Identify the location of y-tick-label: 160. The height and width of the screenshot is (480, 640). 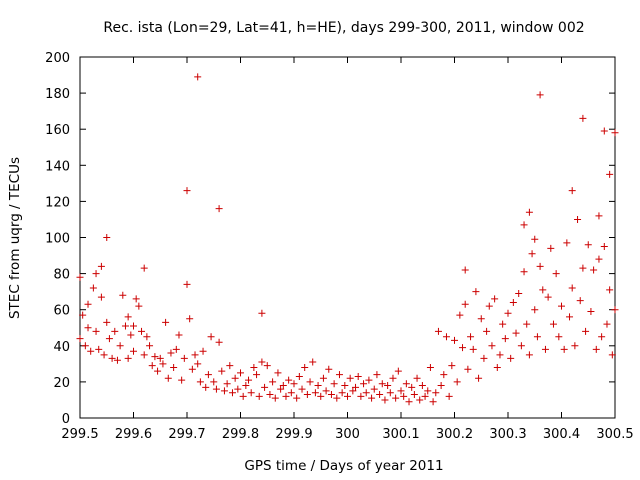
(57, 130).